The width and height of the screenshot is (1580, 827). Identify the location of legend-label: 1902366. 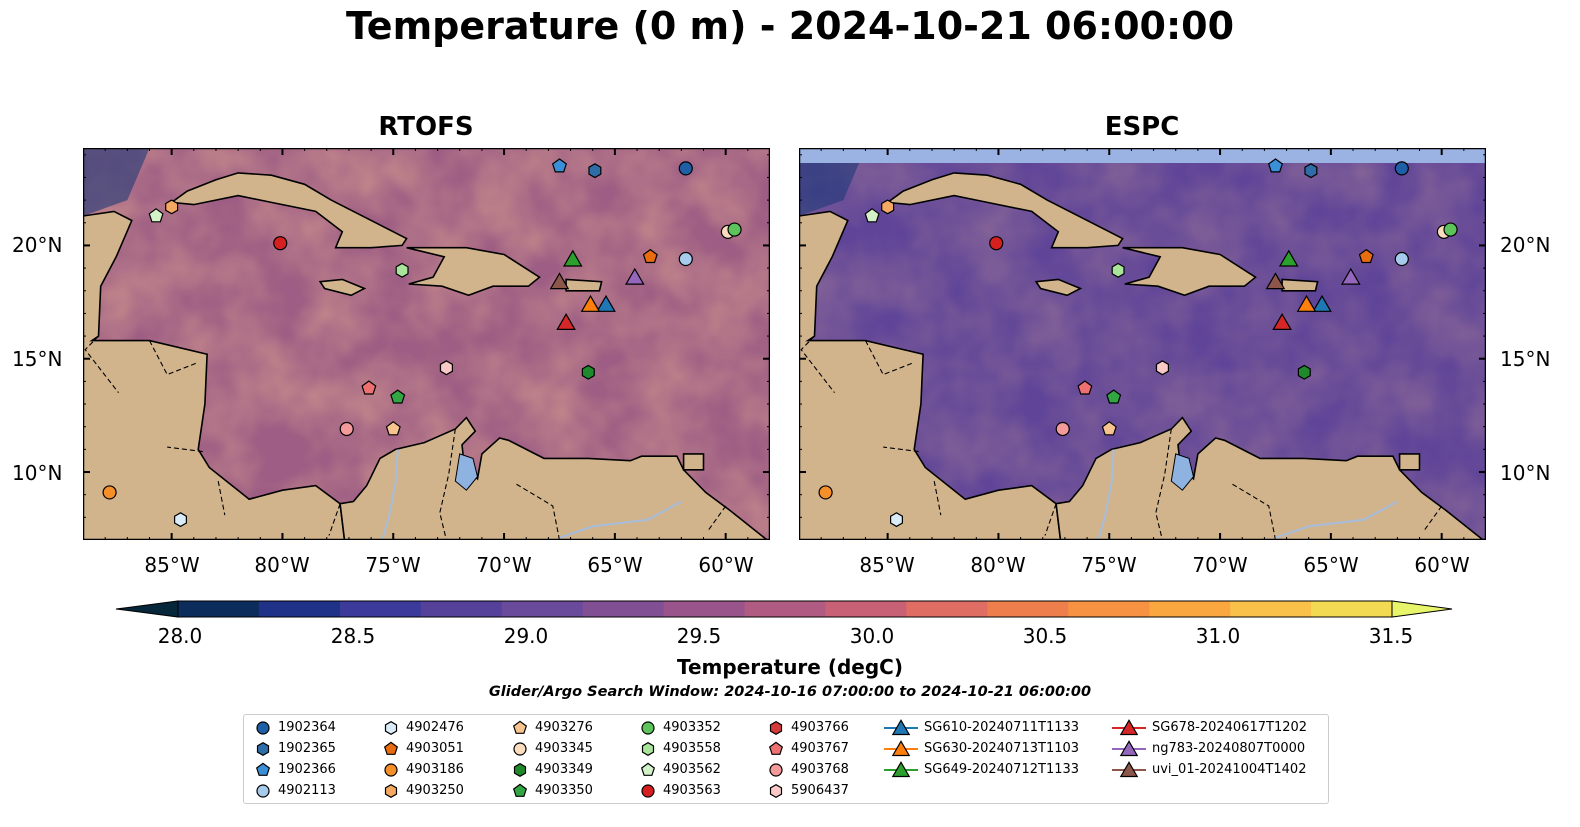
(307, 769).